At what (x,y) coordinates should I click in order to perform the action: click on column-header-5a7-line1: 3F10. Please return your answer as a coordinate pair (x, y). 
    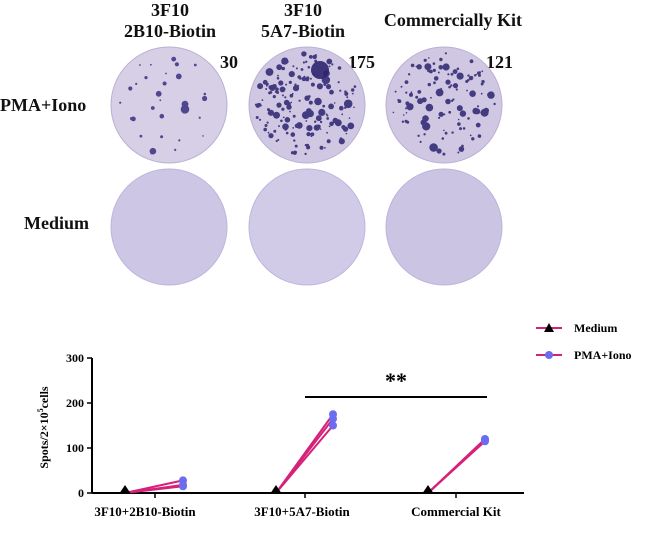
    Looking at the image, I should click on (303, 10).